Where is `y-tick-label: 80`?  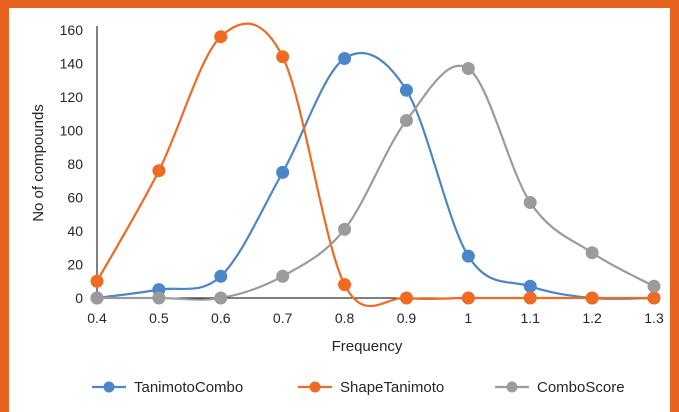
y-tick-label: 80 is located at coordinates (75, 164).